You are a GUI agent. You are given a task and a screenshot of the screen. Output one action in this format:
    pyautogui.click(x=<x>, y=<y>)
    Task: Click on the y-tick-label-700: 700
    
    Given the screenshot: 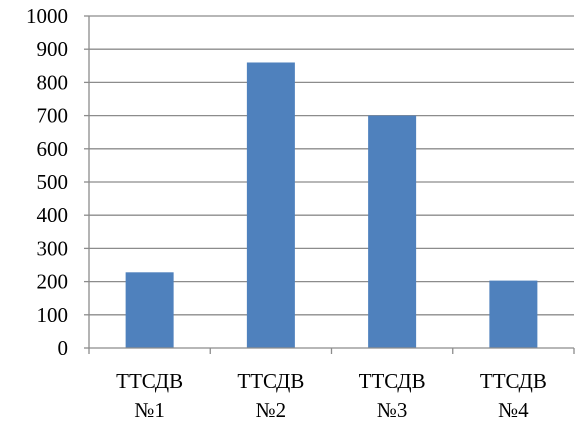 What is the action you would take?
    pyautogui.click(x=53, y=116)
    